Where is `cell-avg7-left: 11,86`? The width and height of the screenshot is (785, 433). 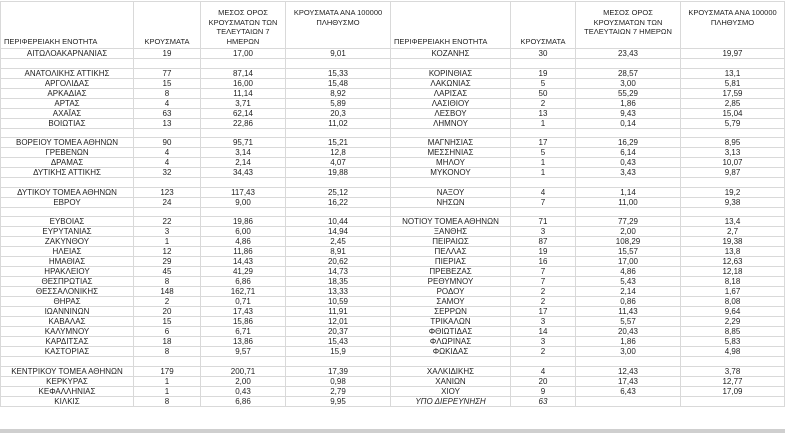
cell-avg7-left: 11,86 is located at coordinates (243, 252).